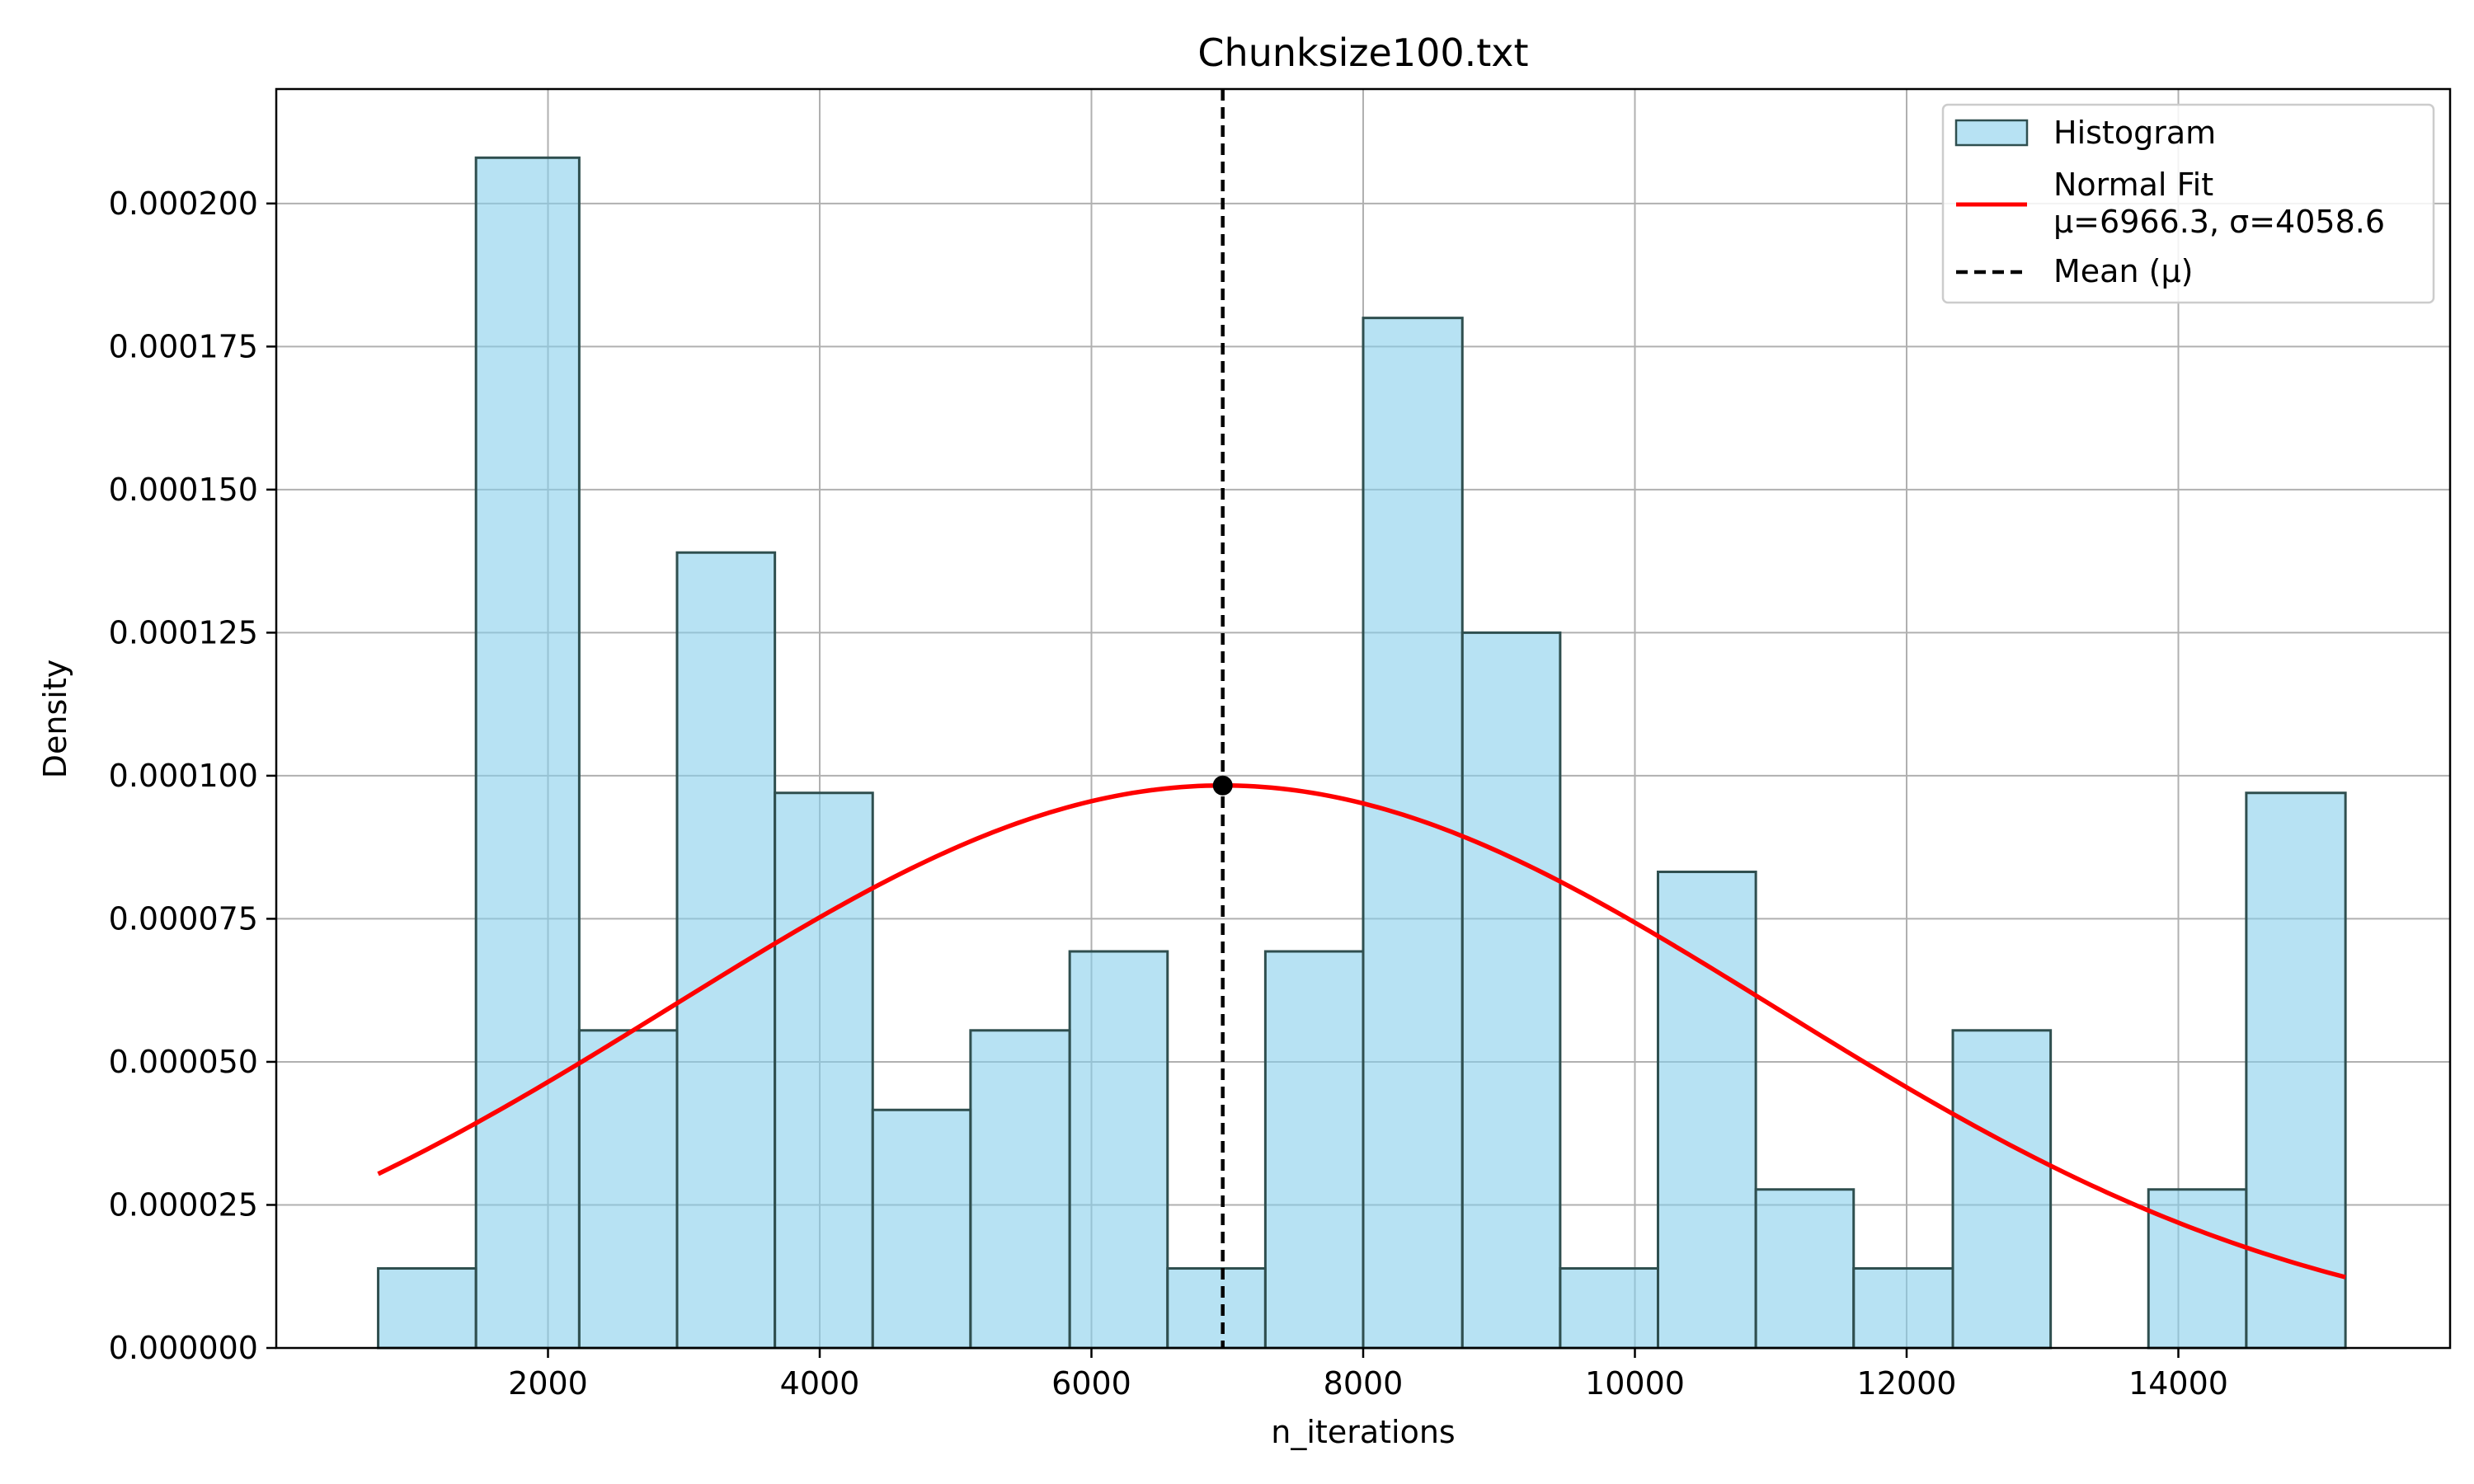 The image size is (2474, 1484). What do you see at coordinates (548, 1383) in the screenshot?
I see `x-tick-label-0: 2000` at bounding box center [548, 1383].